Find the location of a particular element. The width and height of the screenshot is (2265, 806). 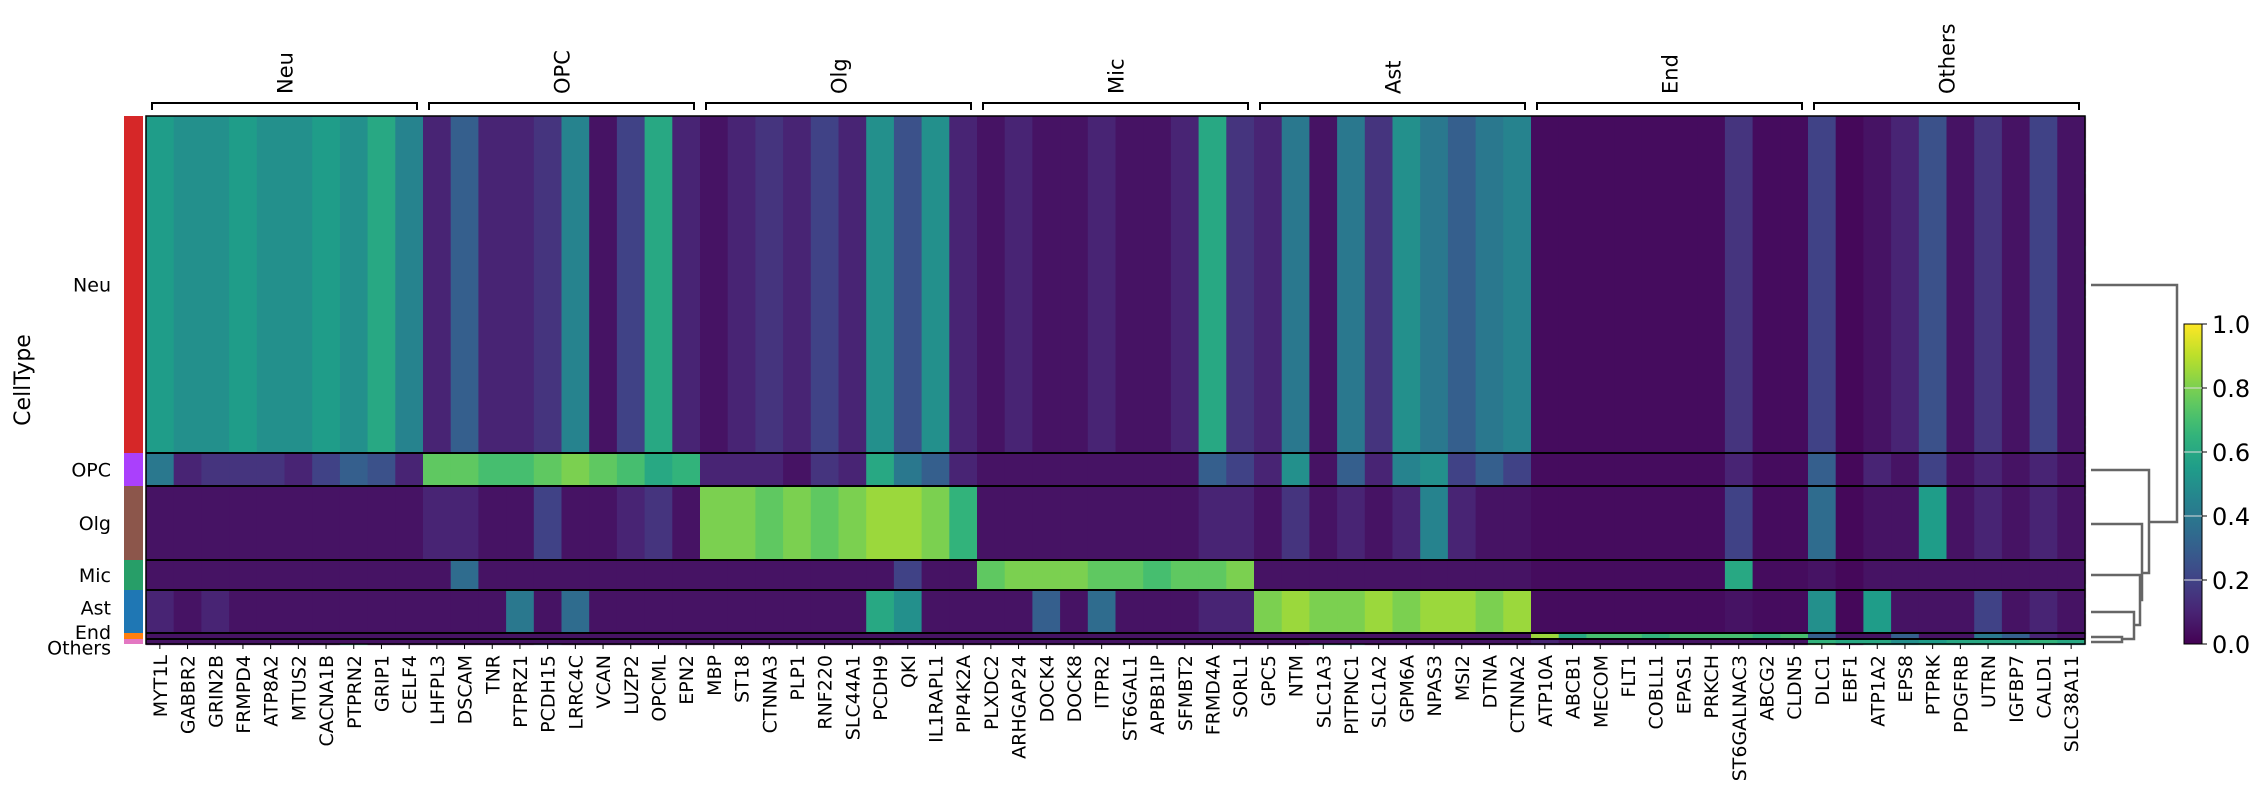

celltype-color-ast is located at coordinates (133, 611).